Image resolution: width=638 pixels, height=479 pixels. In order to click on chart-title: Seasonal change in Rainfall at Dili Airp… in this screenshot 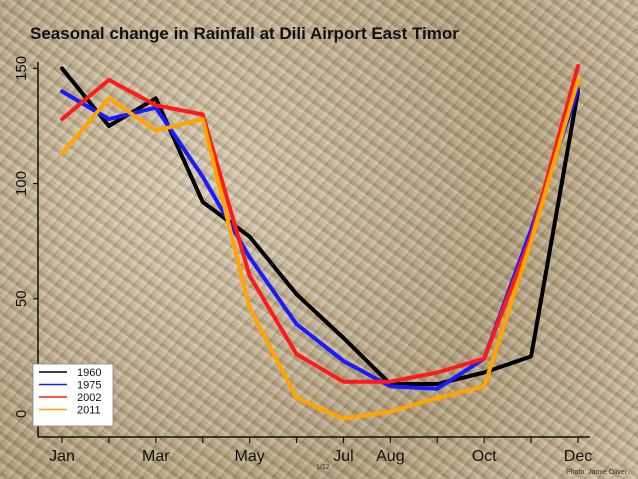, I will do `click(244, 33)`.